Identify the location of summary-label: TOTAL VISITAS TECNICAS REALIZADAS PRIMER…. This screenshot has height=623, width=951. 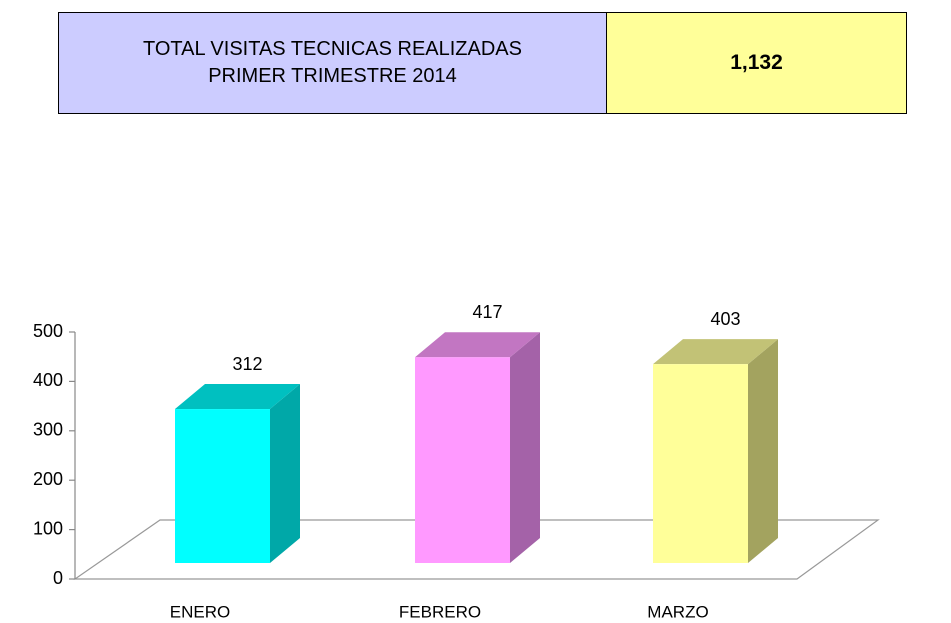
(333, 63).